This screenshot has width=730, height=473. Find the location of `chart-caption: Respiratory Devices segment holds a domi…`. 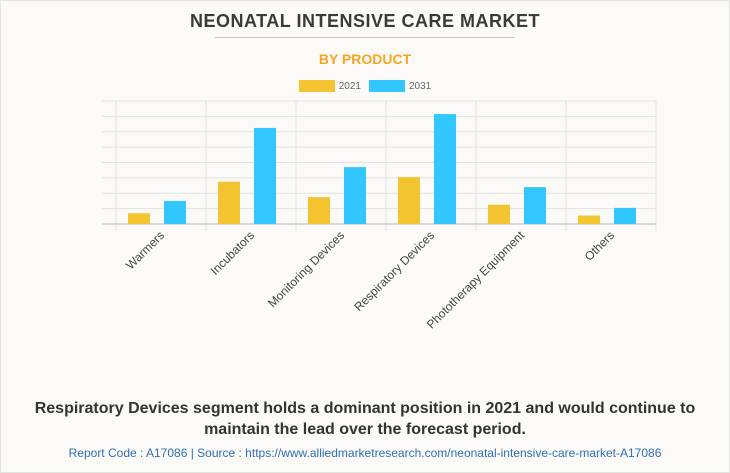

chart-caption: Respiratory Devices segment holds a domi… is located at coordinates (365, 419).